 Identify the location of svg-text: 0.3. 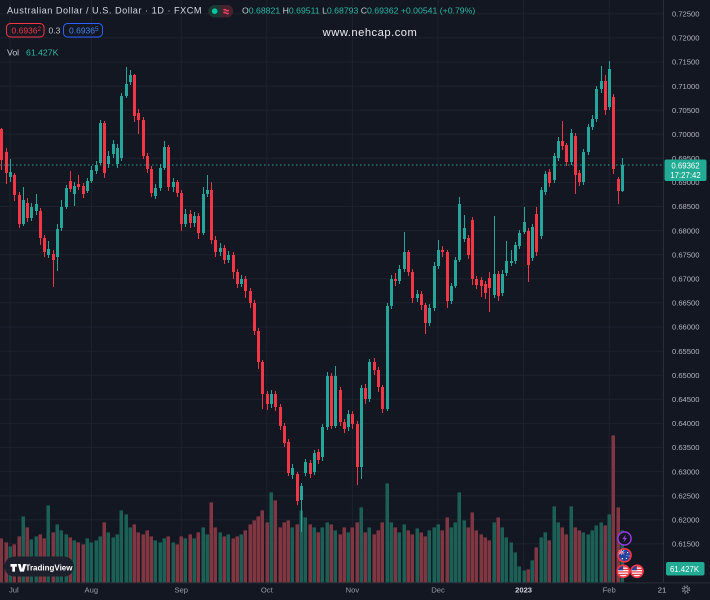
(55, 30).